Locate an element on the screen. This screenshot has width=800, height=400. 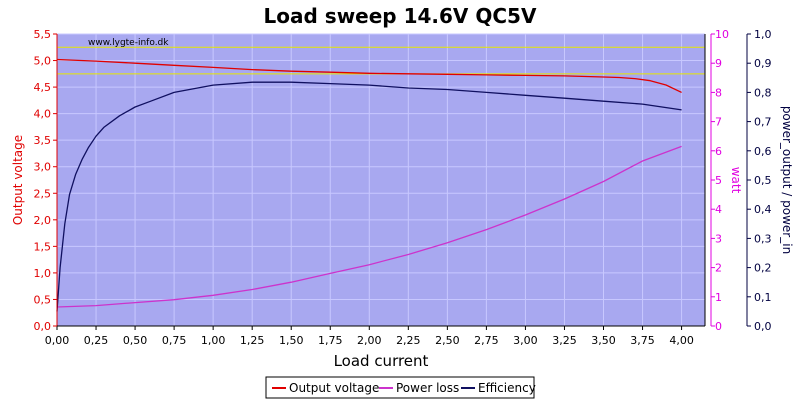
y-right-efficiency-tick-label: 0,9 is located at coordinates (763, 63).